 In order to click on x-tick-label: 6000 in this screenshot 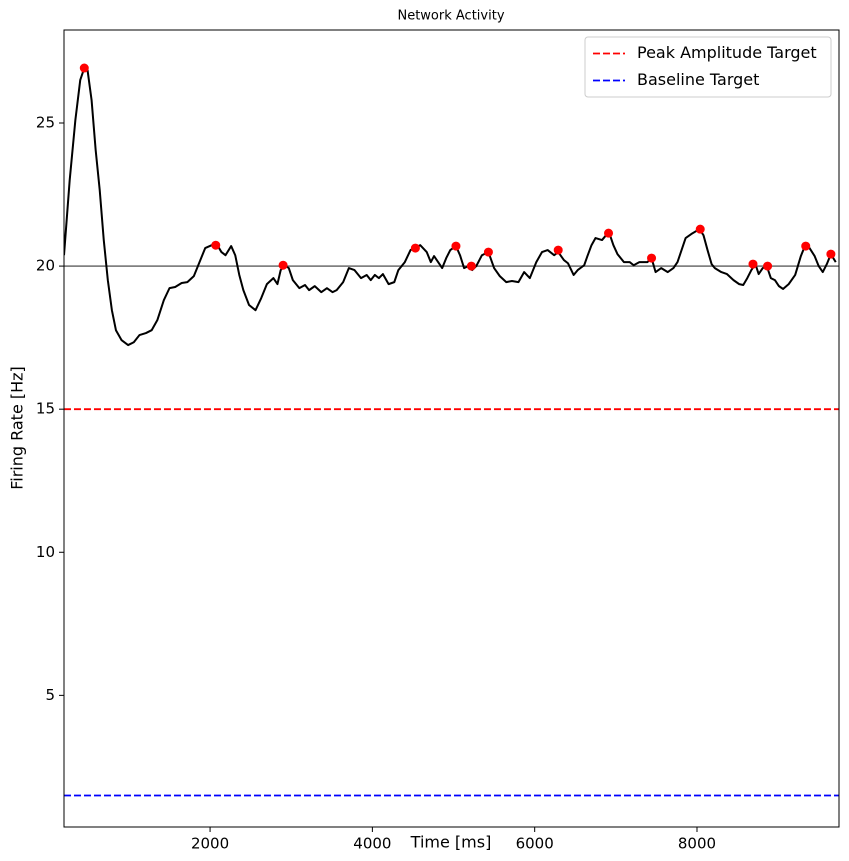, I will do `click(535, 844)`.